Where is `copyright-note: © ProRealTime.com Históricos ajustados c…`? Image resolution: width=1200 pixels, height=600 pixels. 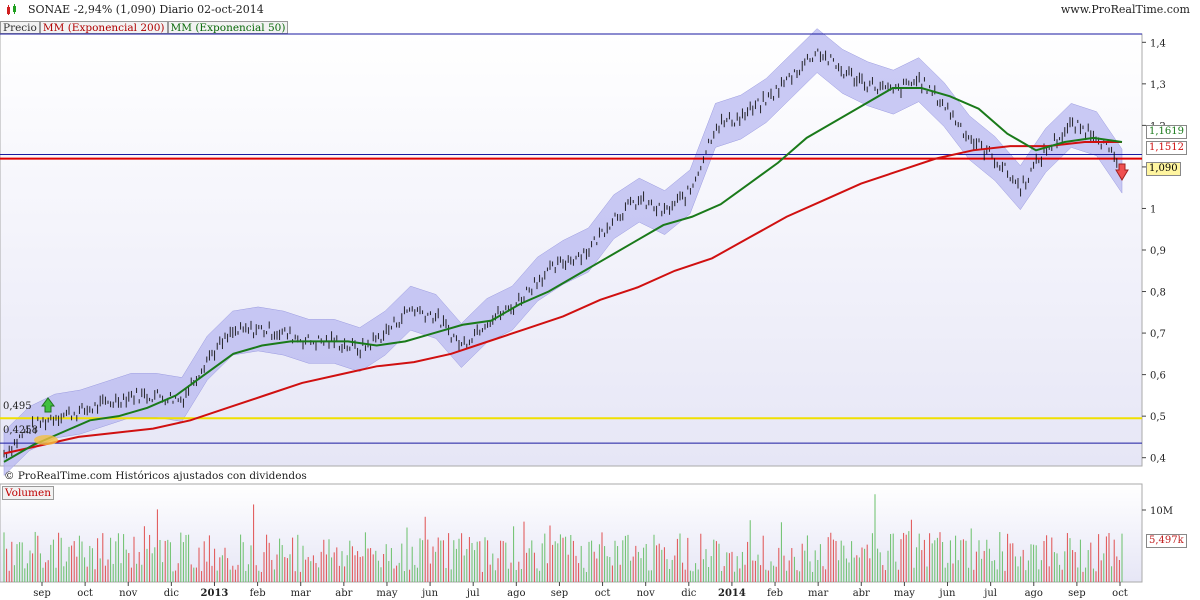
copyright-note: © ProRealTime.com Históricos ajustados c… is located at coordinates (155, 476).